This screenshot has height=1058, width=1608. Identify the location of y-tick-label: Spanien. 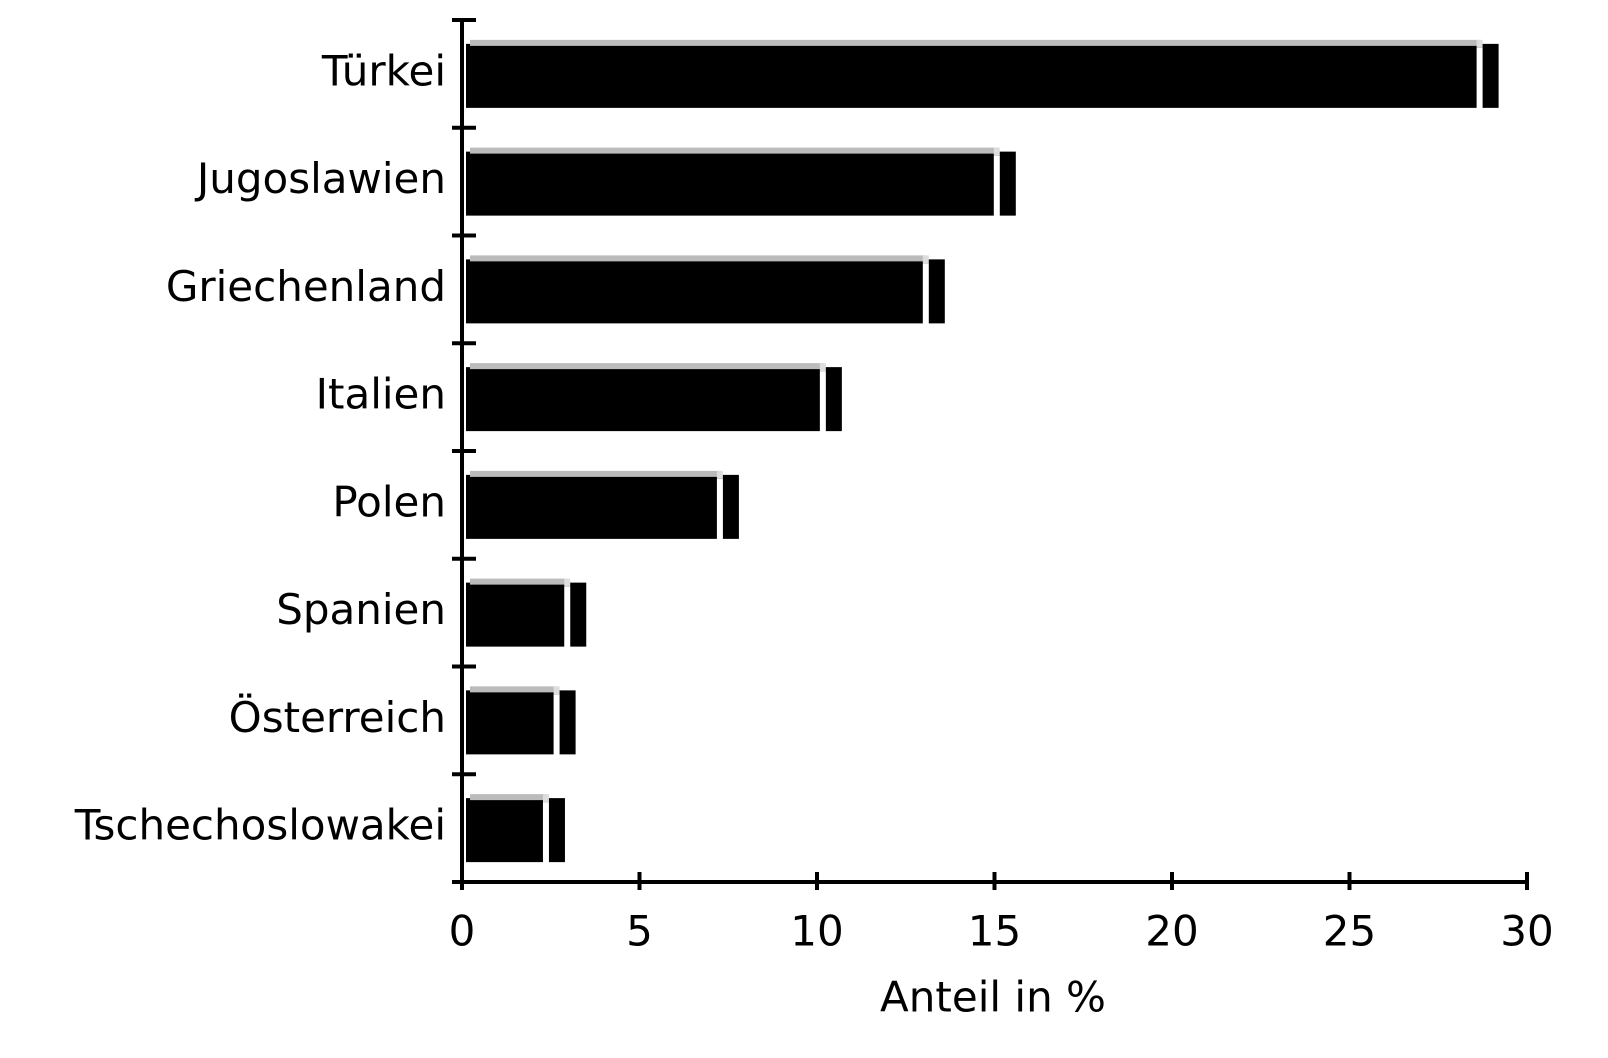
(361, 609).